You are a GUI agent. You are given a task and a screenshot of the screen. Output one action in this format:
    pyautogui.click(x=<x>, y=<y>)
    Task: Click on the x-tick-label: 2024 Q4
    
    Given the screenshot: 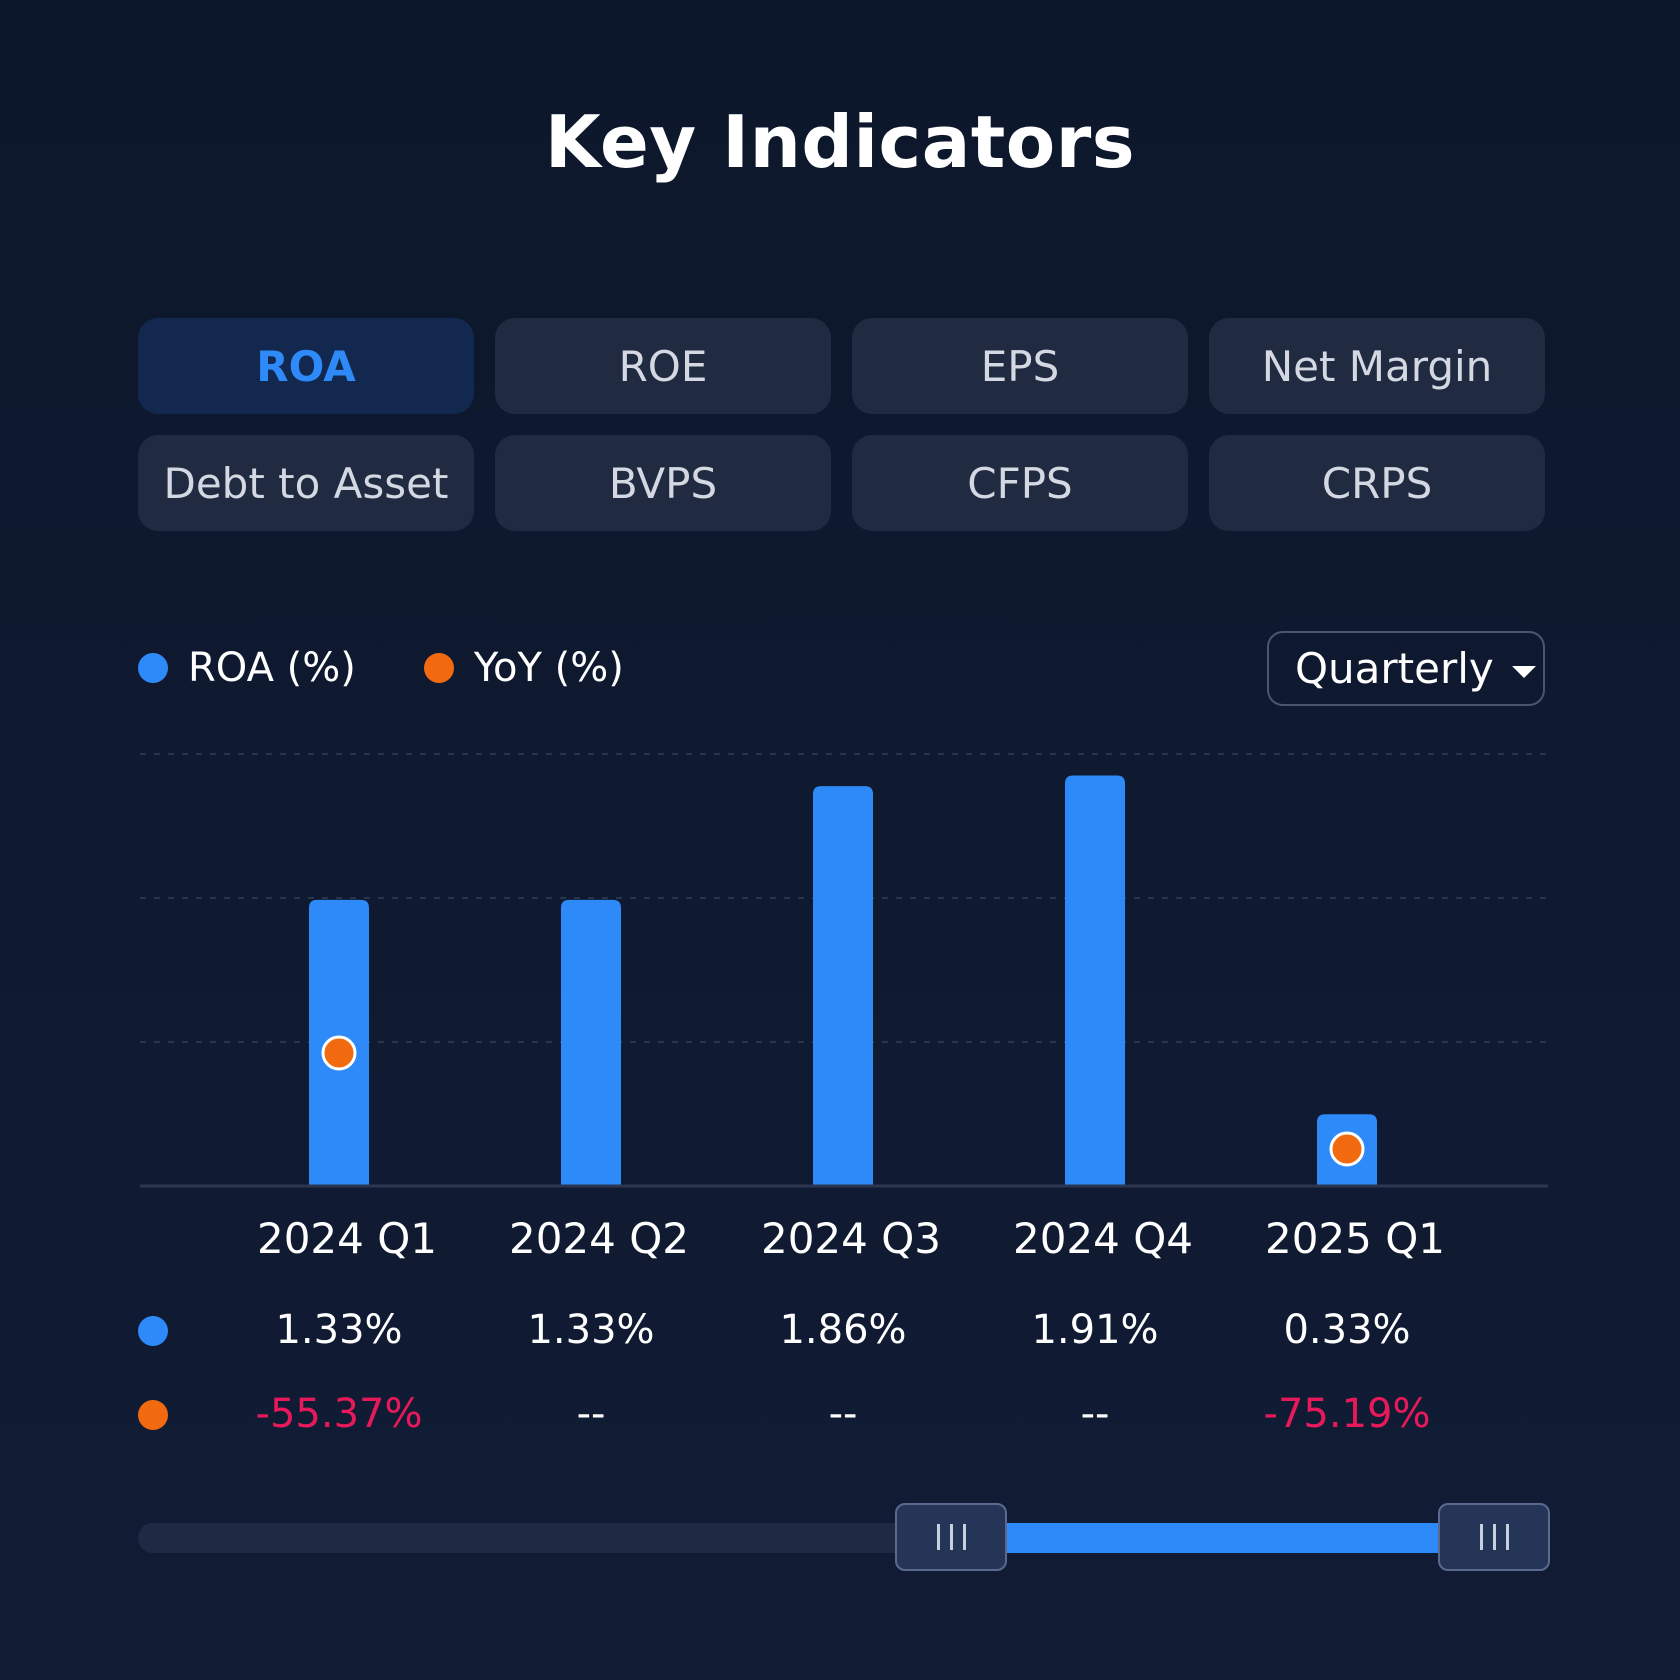 What is the action you would take?
    pyautogui.click(x=1103, y=1238)
    